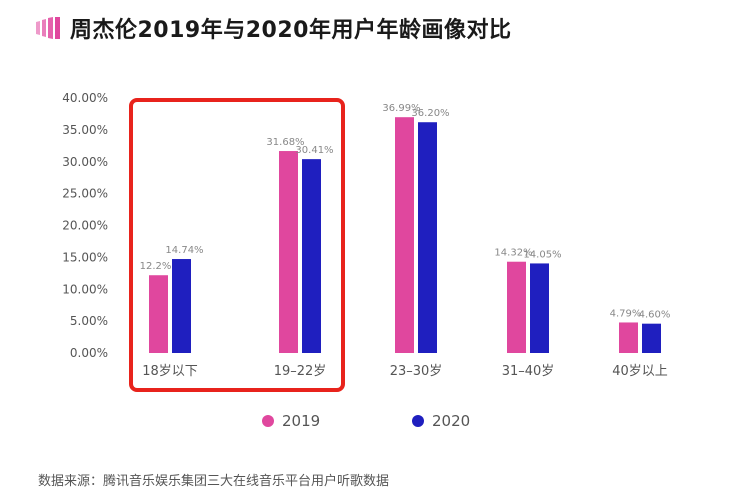 This screenshot has width=746, height=500. What do you see at coordinates (214, 481) in the screenshot?
I see `data-source-note: 数据来源：腾讯音乐娱乐集团三大在线音乐平台用户听歌数据` at bounding box center [214, 481].